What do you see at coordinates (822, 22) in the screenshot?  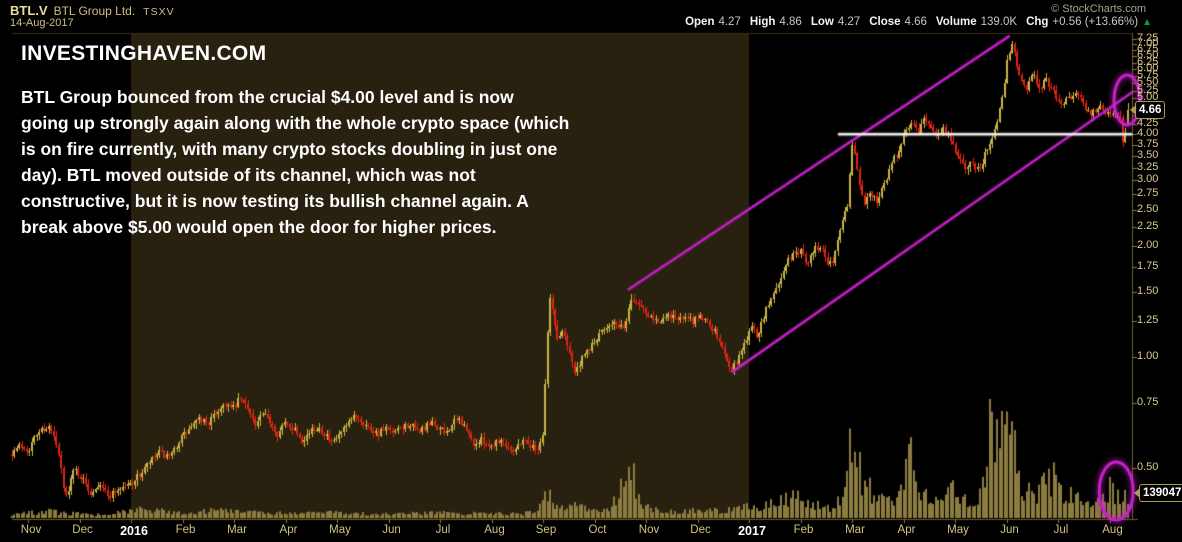 I see `quote-label: Low` at bounding box center [822, 22].